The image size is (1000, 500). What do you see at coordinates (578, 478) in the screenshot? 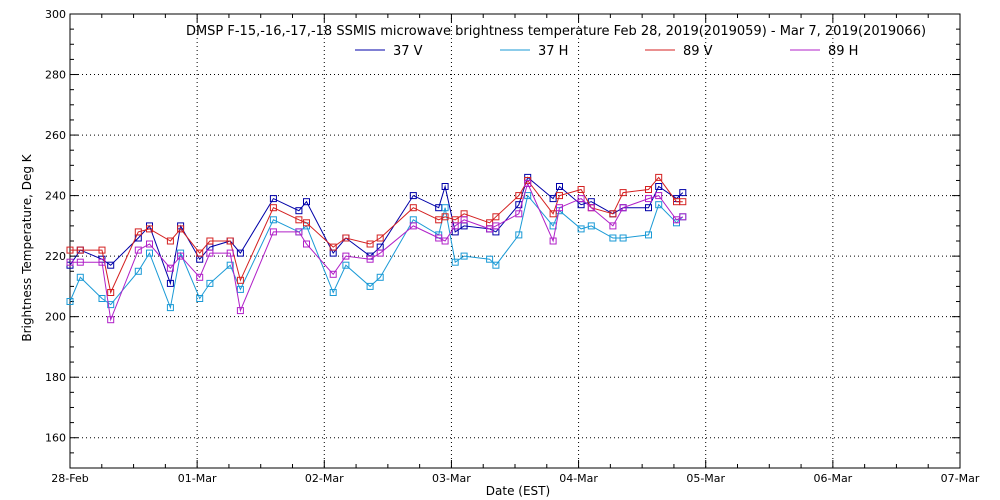
I see `x-tick-label: 04-Mar` at bounding box center [578, 478].